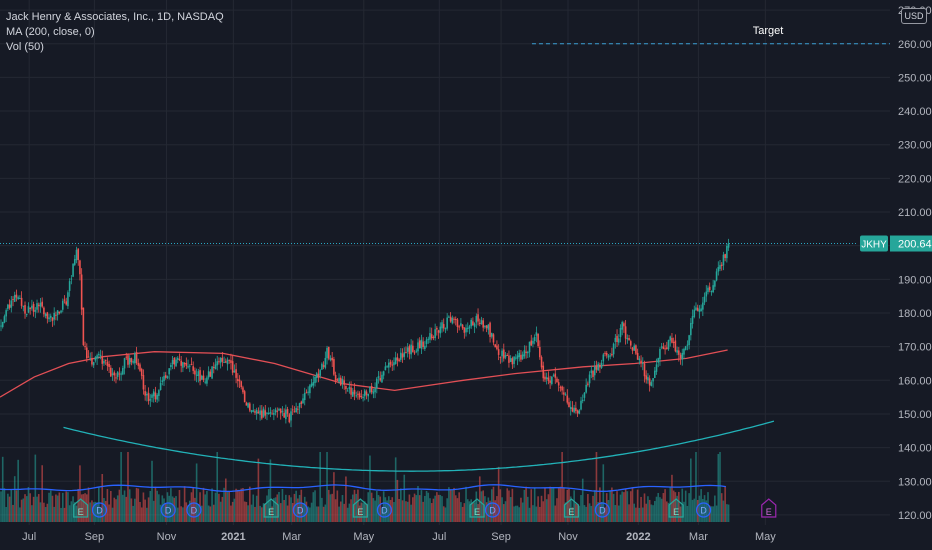  What do you see at coordinates (915, 179) in the screenshot?
I see `y-tick-label: 220.00` at bounding box center [915, 179].